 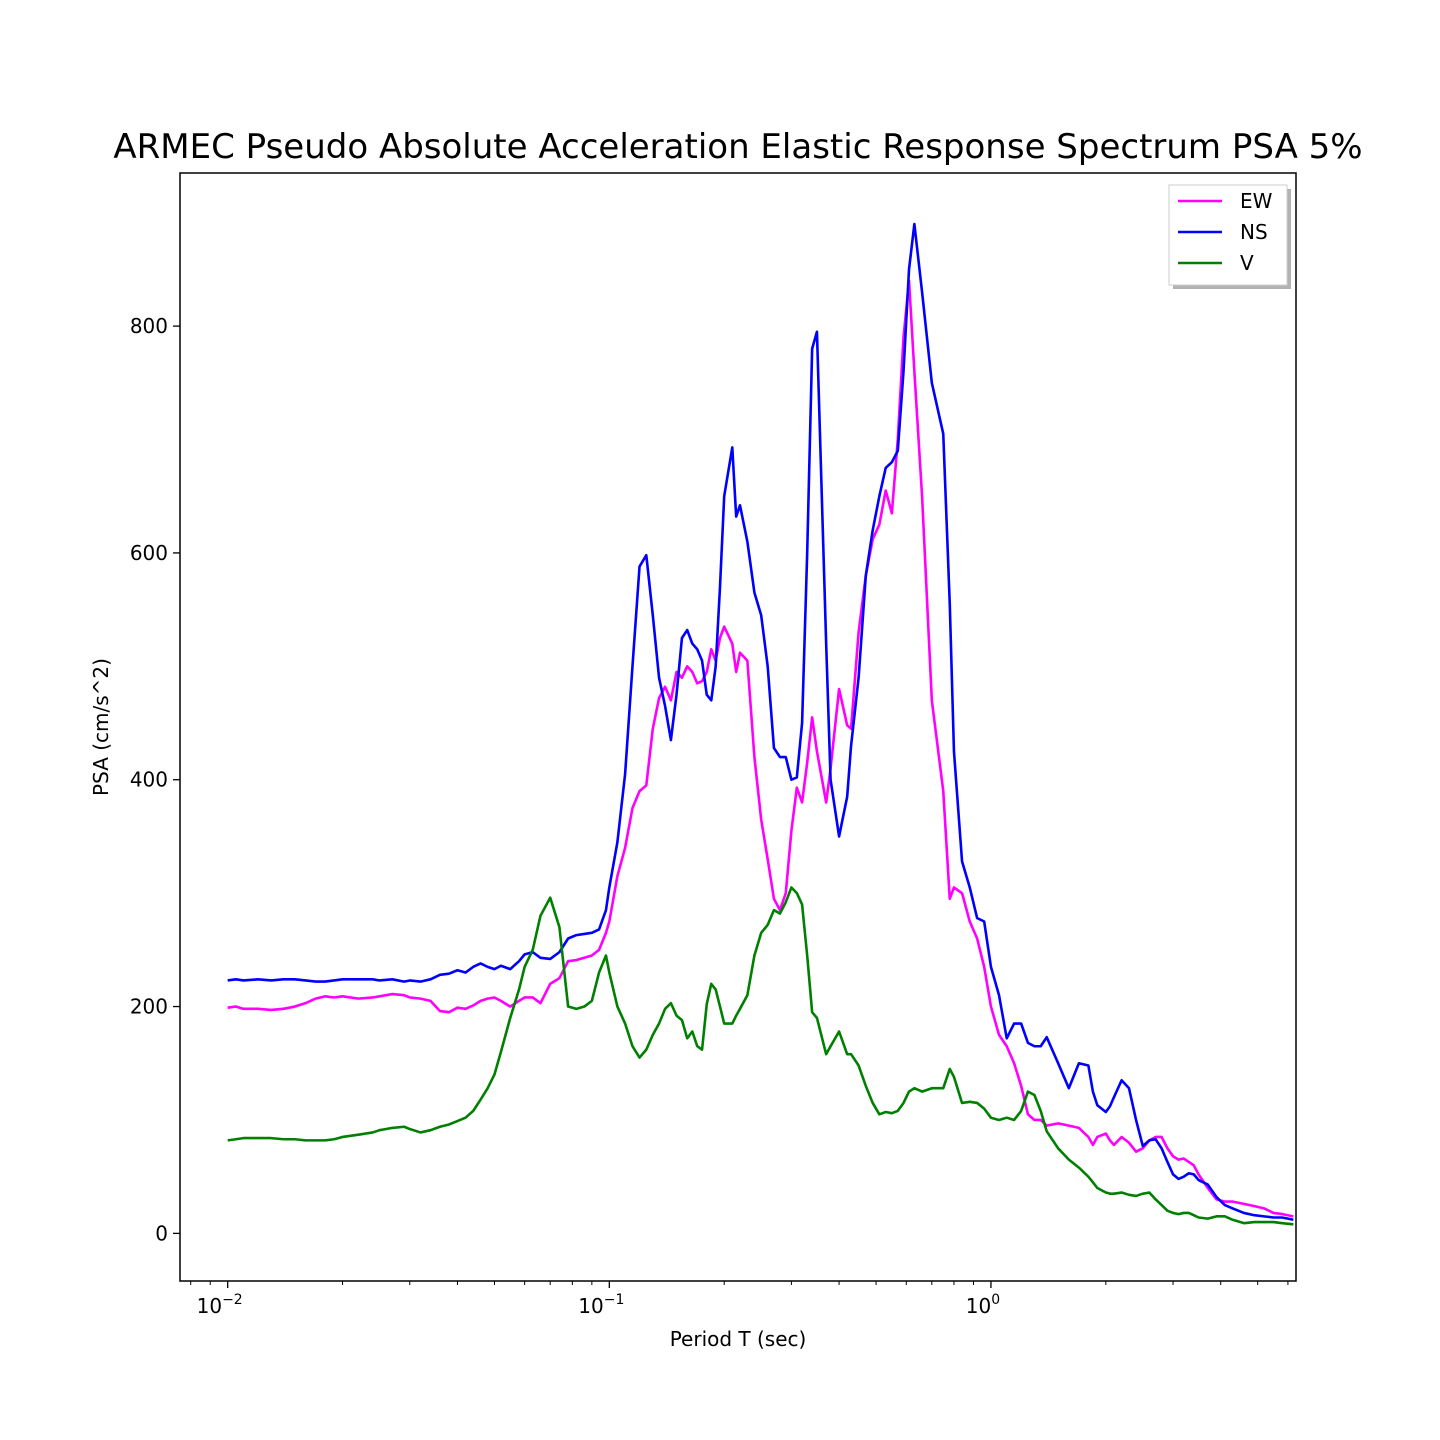 I want to click on x-tick-exponent: −1, so click(x=614, y=1300).